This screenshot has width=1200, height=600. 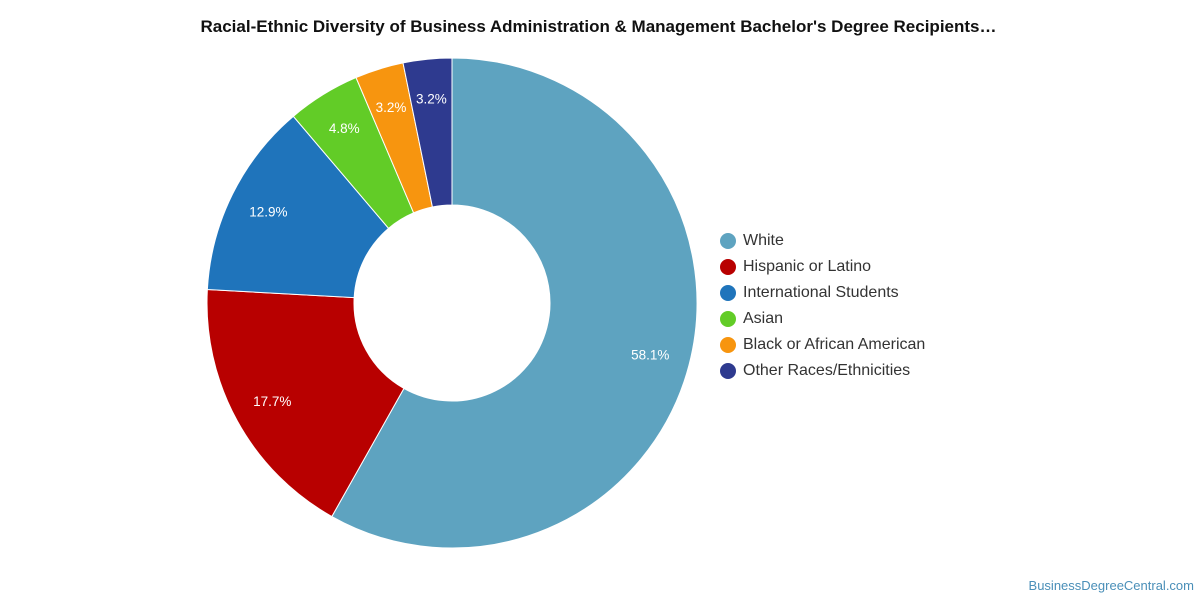 I want to click on legend-item: Hispanic or Latino, so click(x=822, y=267).